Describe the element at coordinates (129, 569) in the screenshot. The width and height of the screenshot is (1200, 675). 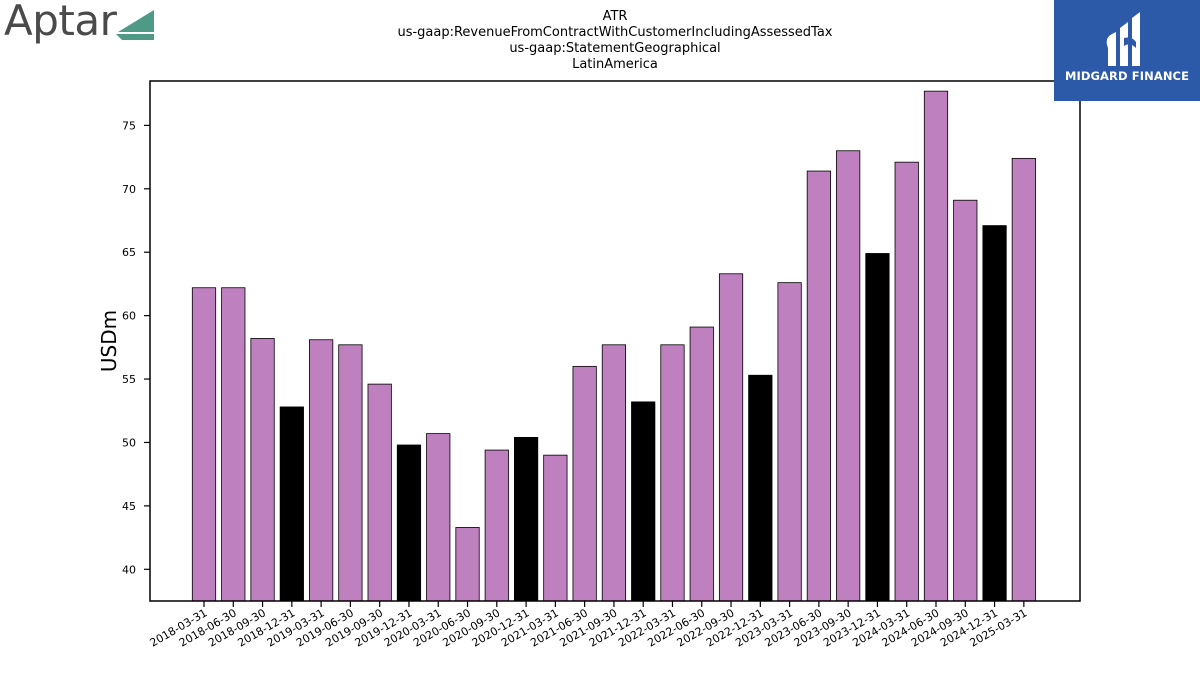
I see `y-tick-label: 40` at that location.